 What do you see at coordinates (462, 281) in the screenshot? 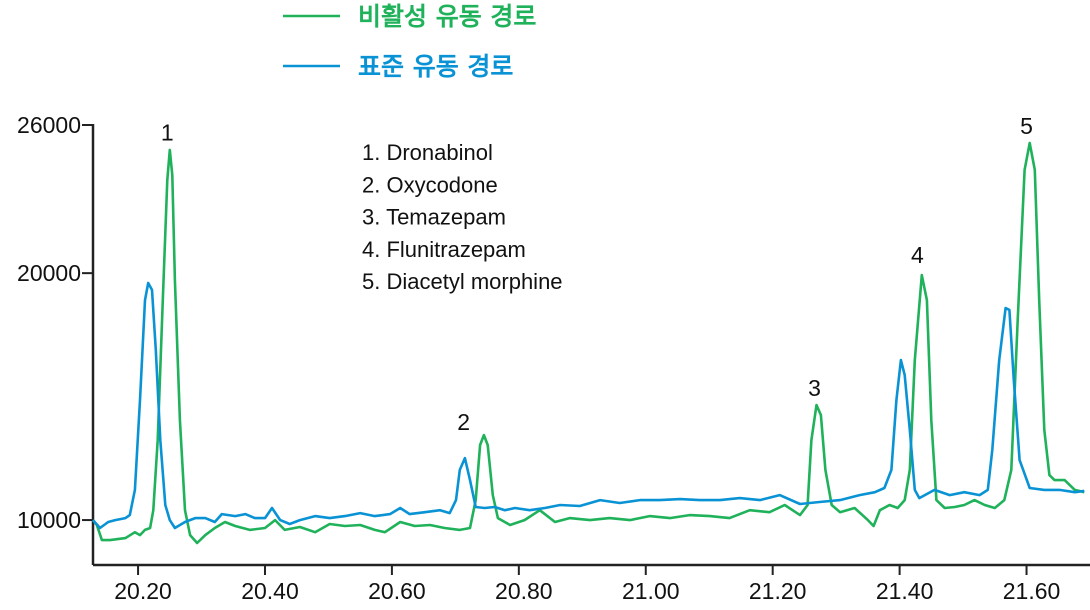
I see `compound-list-item: 5. Diacetyl morphine` at bounding box center [462, 281].